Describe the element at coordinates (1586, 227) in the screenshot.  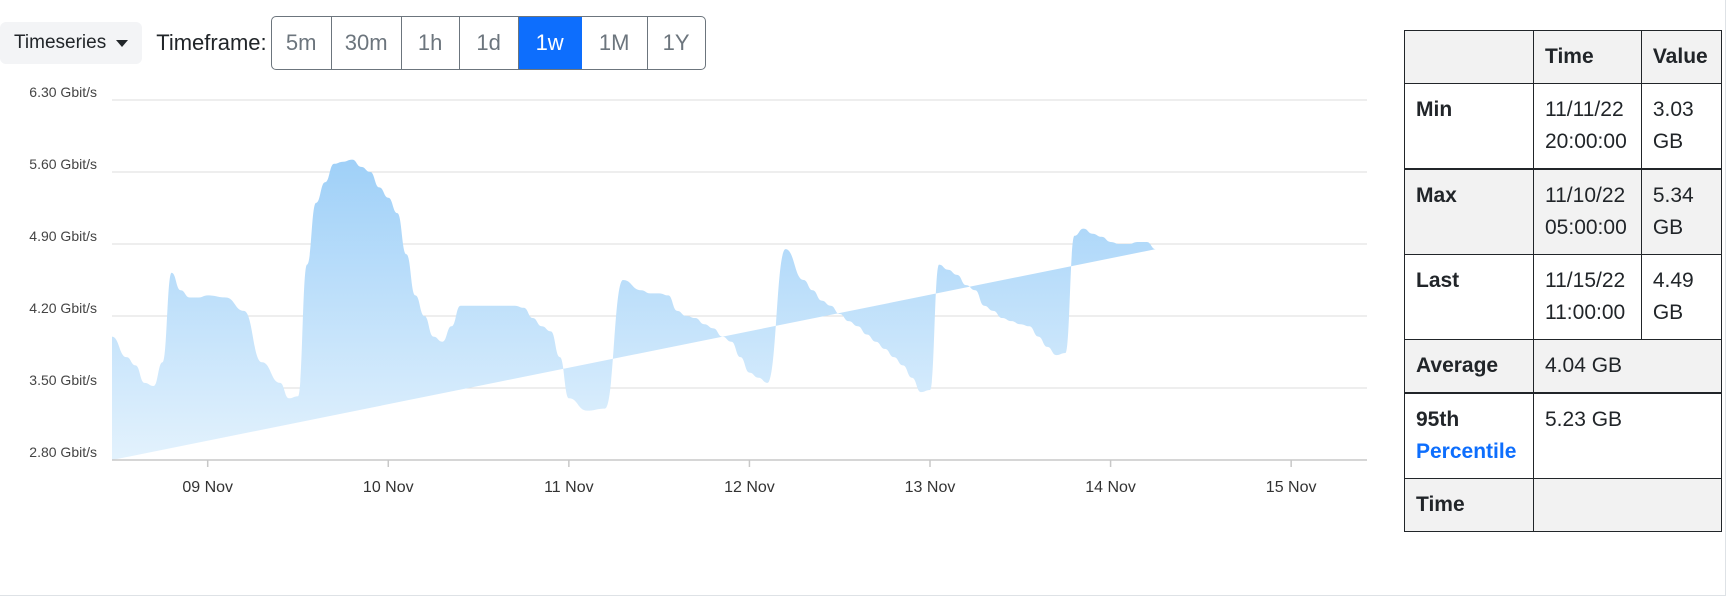
I see `stats-max-clock: 05:00:00` at that location.